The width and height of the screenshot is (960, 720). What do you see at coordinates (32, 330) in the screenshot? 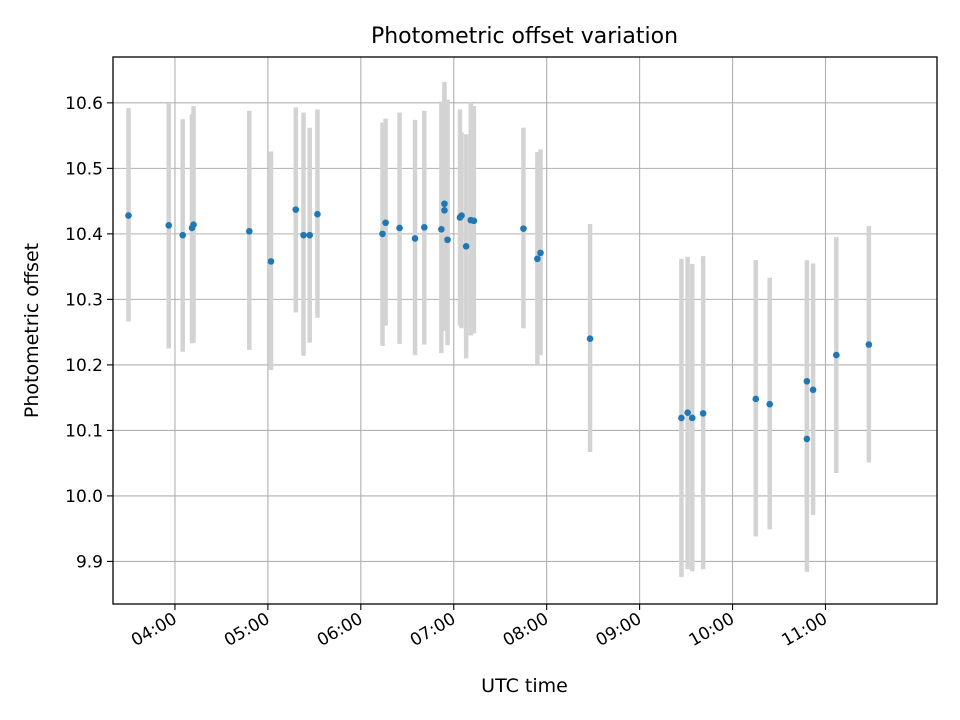
I see `y-axis-label: Photometric offset` at bounding box center [32, 330].